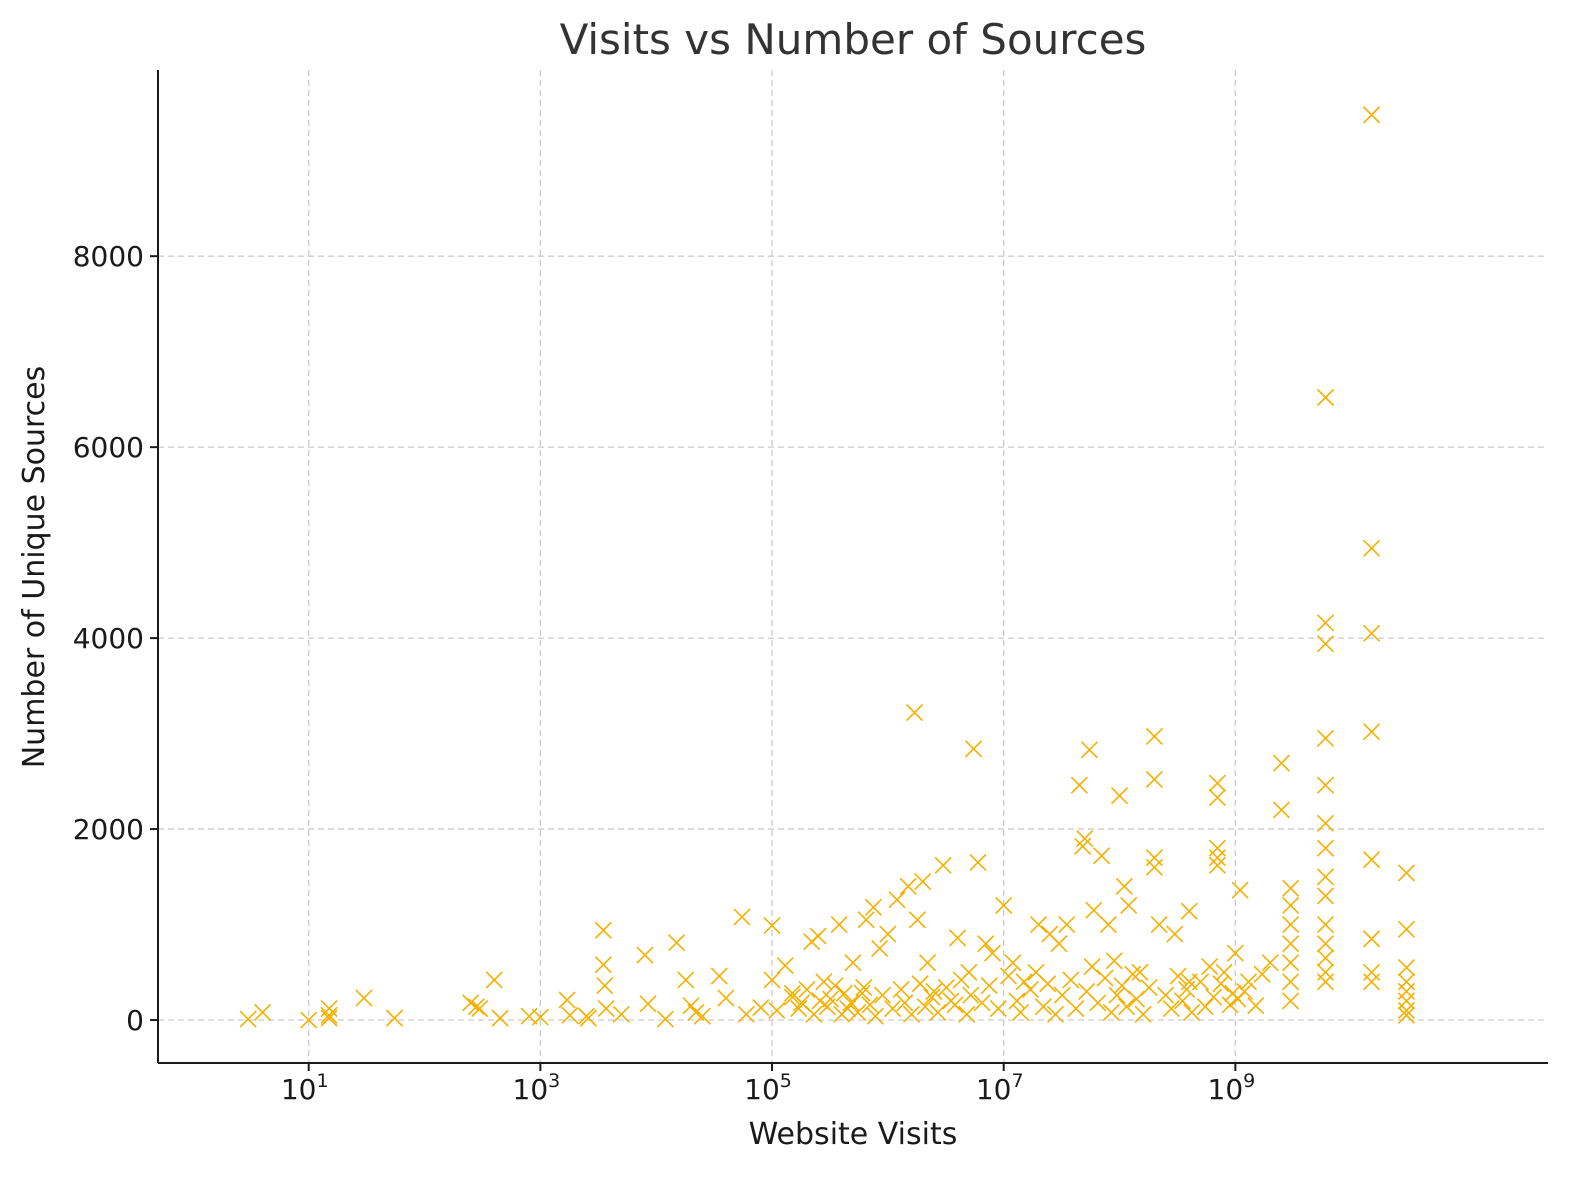 The image size is (1580, 1180). What do you see at coordinates (853, 39) in the screenshot?
I see `chart-title: Visits vs Number of Sources` at bounding box center [853, 39].